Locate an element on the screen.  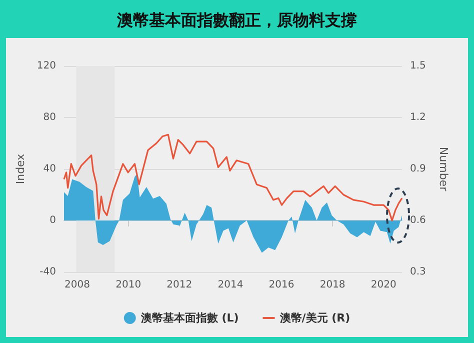
y-tick-label: 80 is located at coordinates (49, 117).